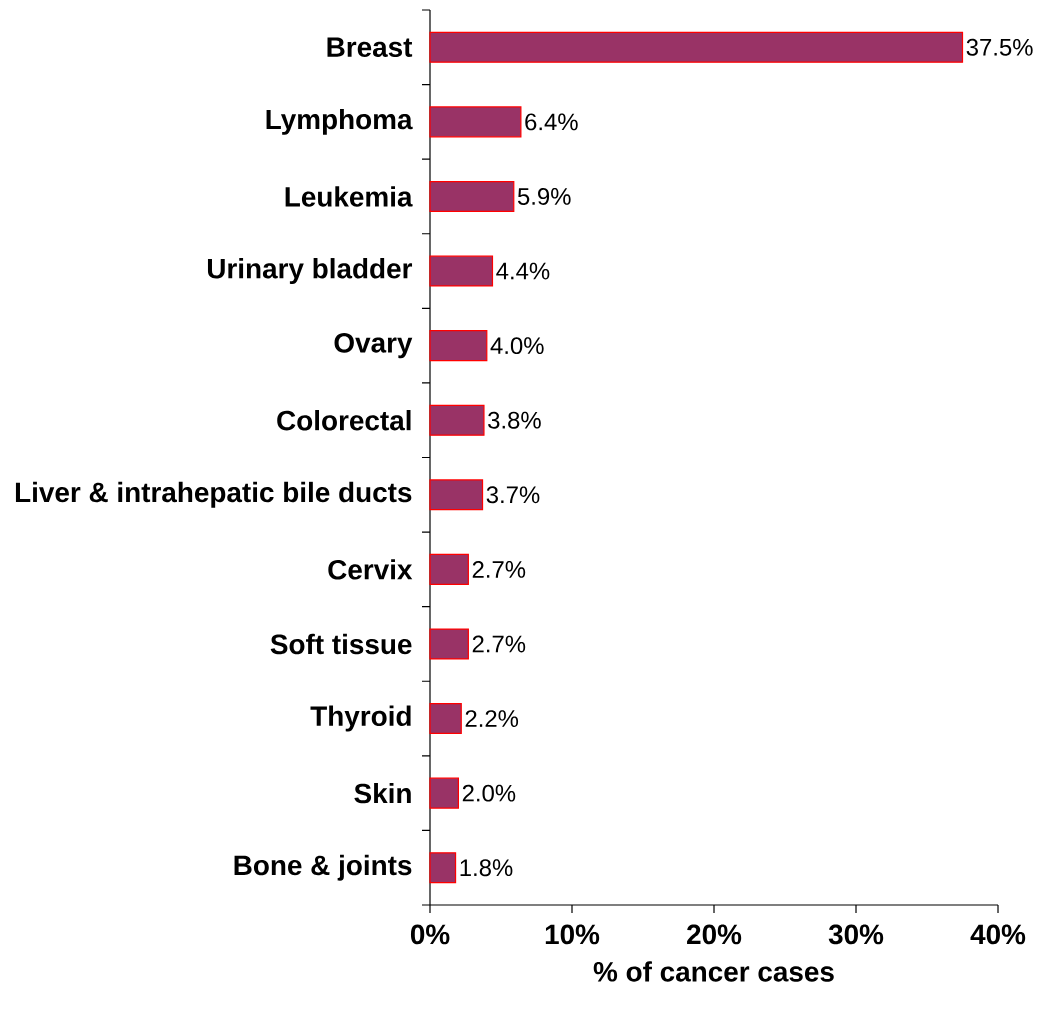 The height and width of the screenshot is (1010, 1045). Describe the element at coordinates (513, 495) in the screenshot. I see `data-label: 3.7%` at that location.